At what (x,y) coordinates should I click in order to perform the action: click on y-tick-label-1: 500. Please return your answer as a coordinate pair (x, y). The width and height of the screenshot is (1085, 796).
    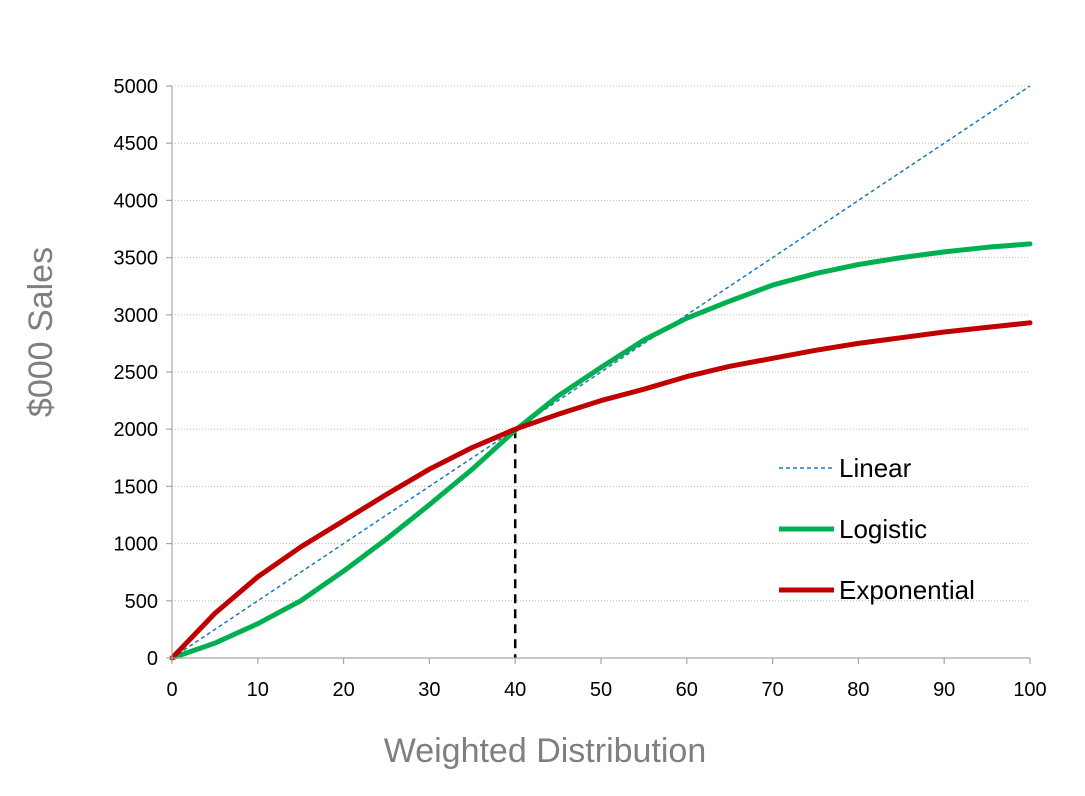
    Looking at the image, I should click on (141, 602).